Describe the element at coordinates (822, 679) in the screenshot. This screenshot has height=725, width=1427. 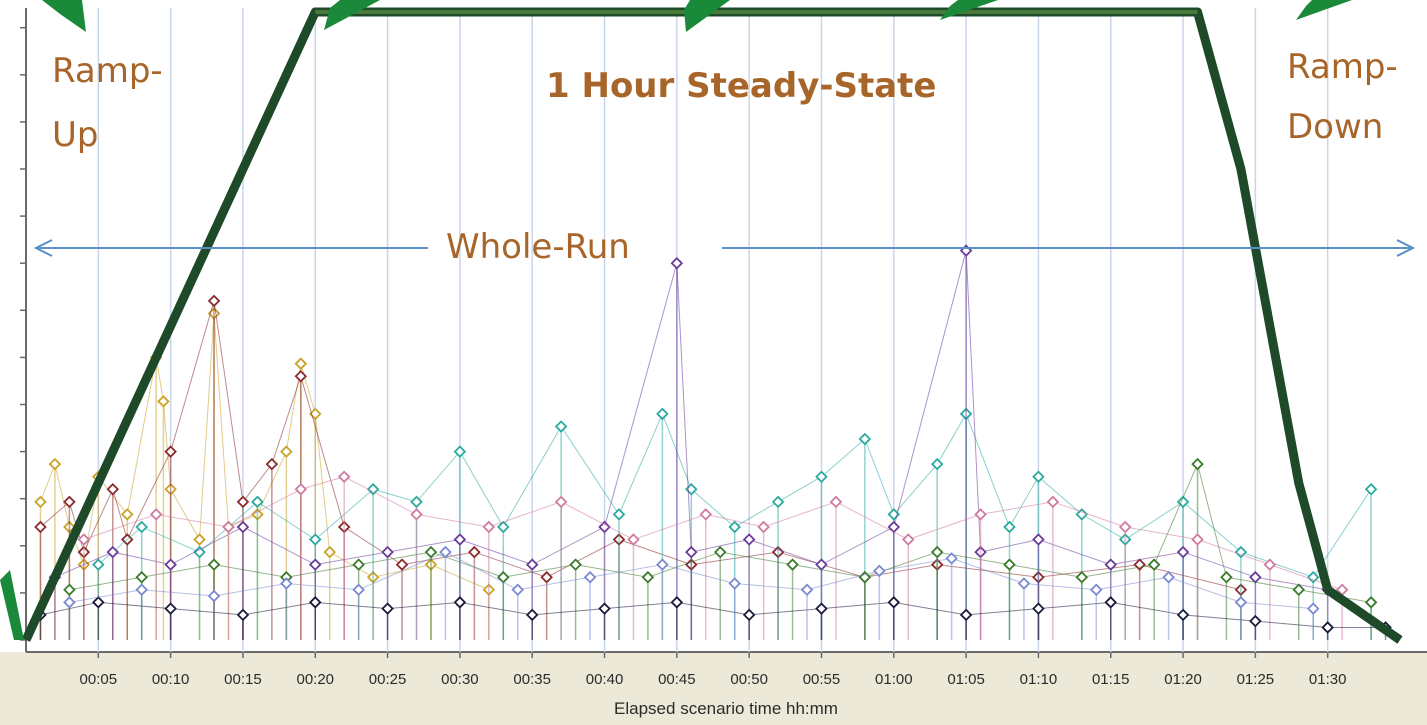
I see `x-tick-label: 00:55` at that location.